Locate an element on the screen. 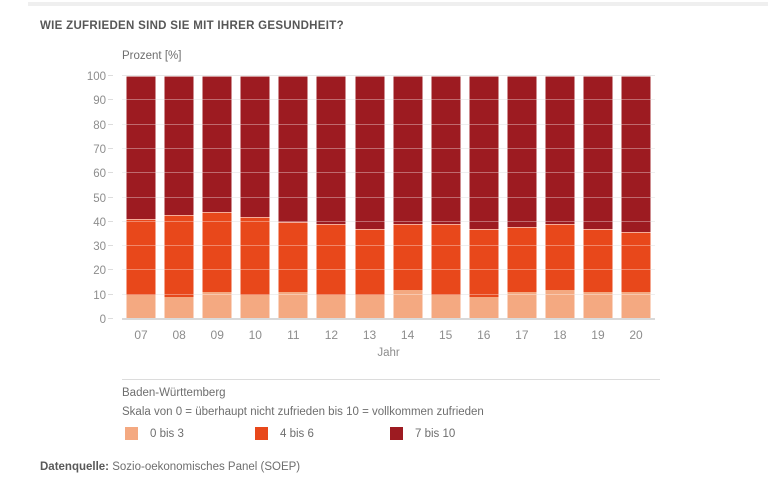 This screenshot has width=768, height=480. y-label-50: 50 is located at coordinates (99, 198).